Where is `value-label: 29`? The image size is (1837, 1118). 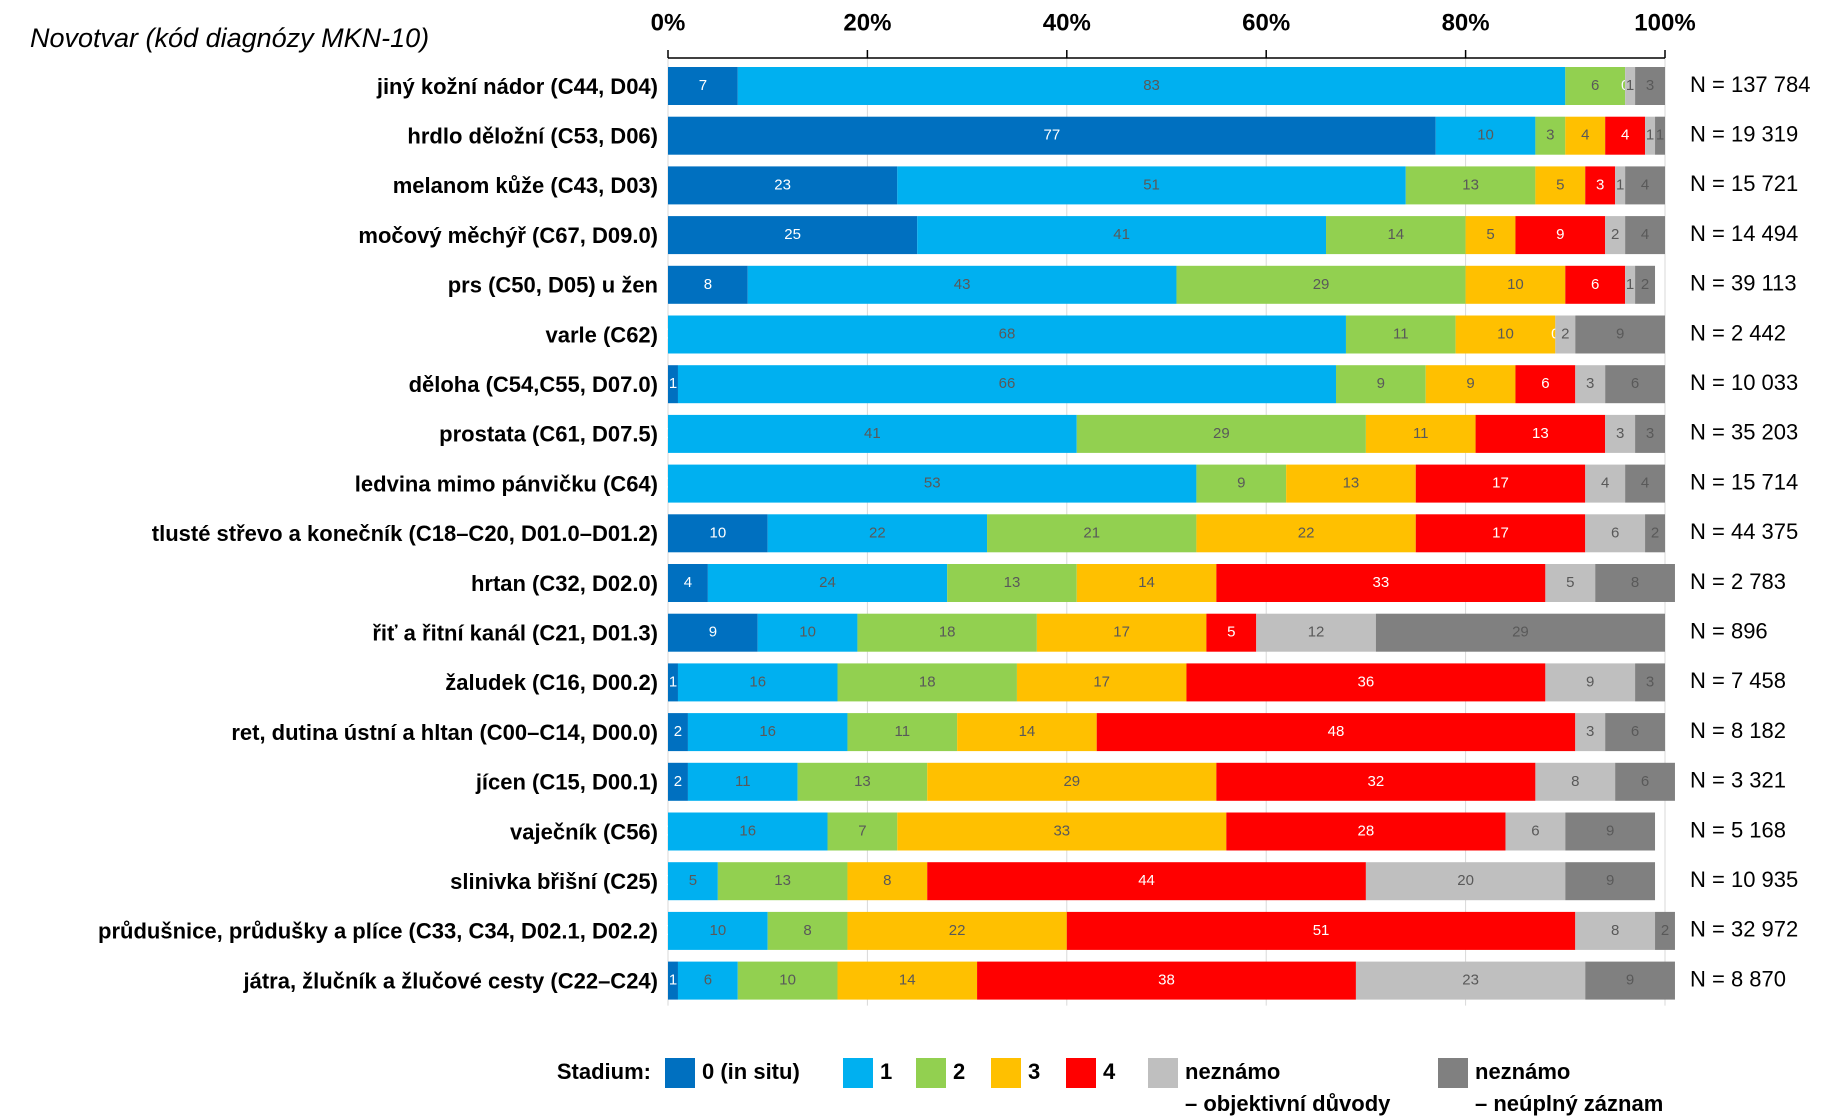 value-label: 29 is located at coordinates (1071, 781).